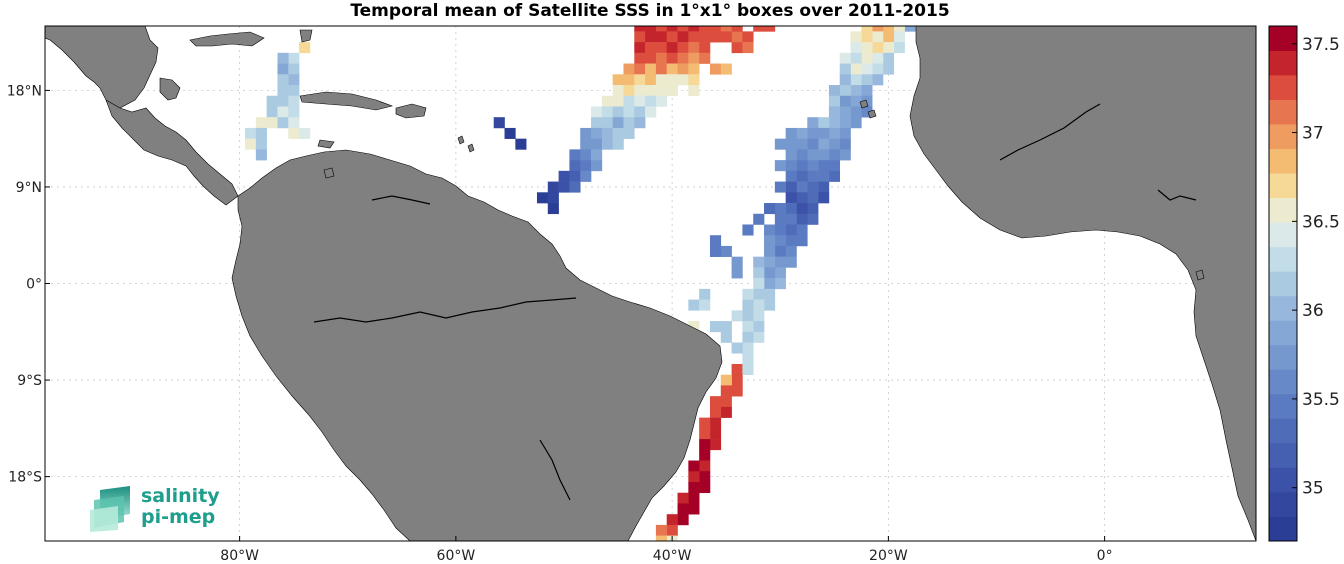 This screenshot has height=564, width=1344. I want to click on land-cape-verde, so click(868, 109).